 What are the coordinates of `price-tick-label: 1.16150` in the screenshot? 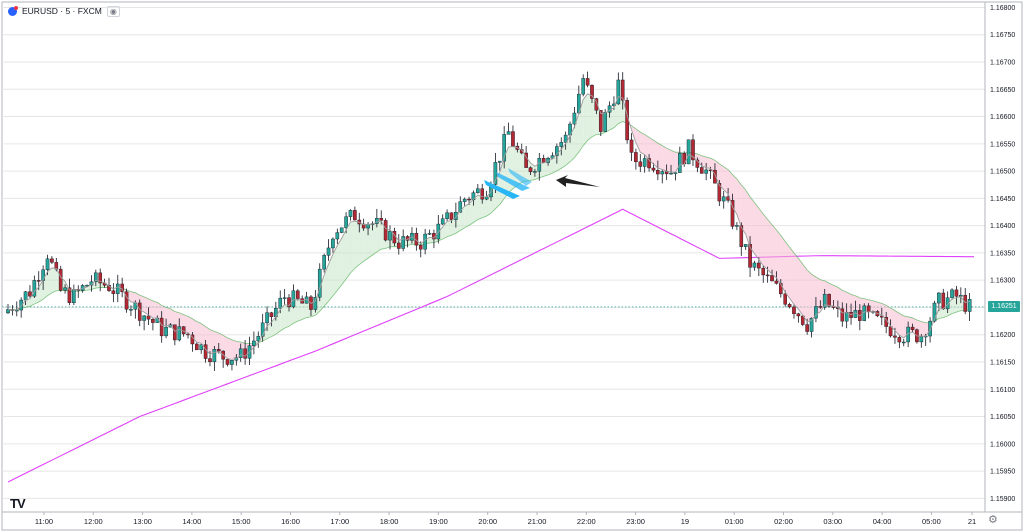 It's located at (1002, 363).